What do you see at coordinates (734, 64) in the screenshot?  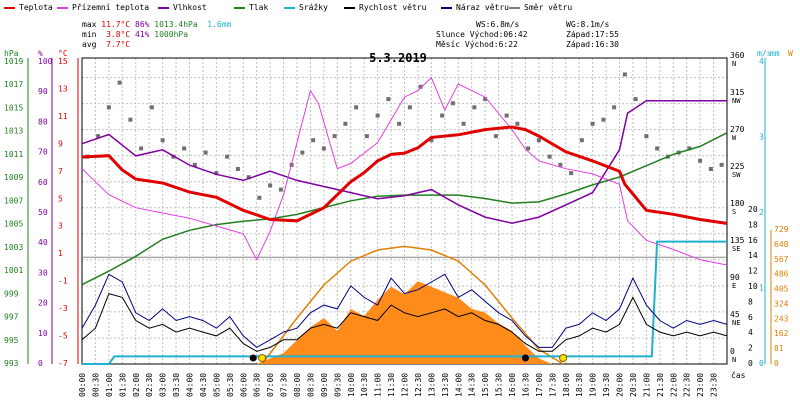 I see `wind-dir-label: N` at bounding box center [734, 64].